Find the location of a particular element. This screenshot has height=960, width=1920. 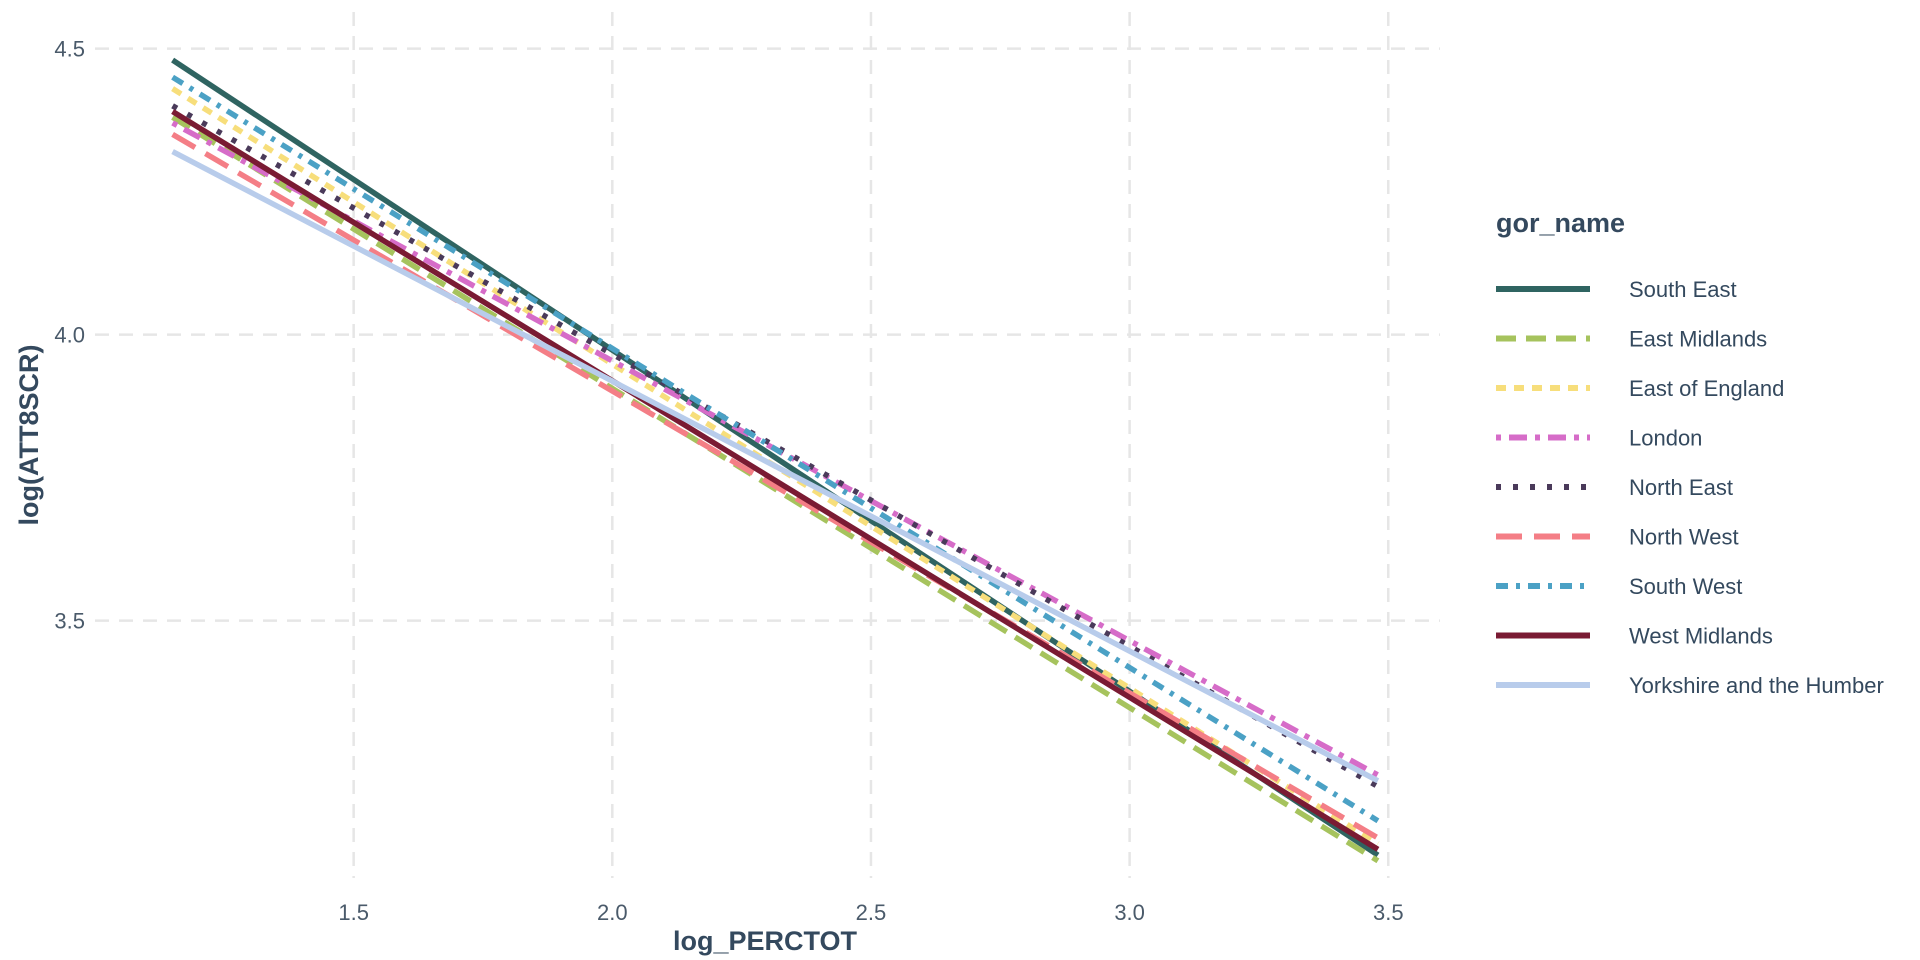

x-tick-label: 3.0 is located at coordinates (1129, 912).